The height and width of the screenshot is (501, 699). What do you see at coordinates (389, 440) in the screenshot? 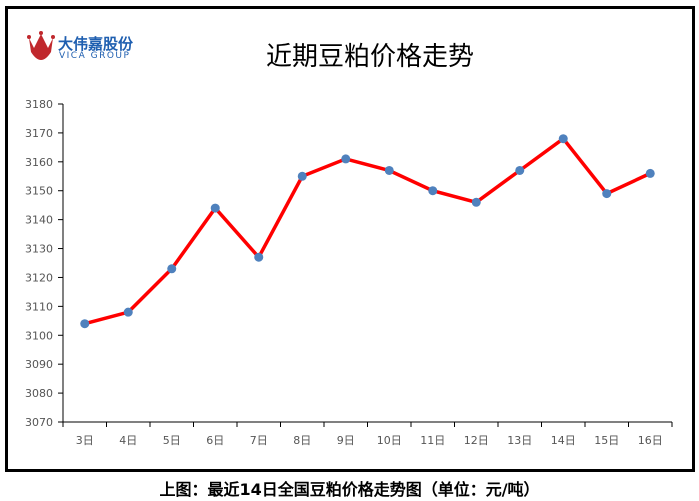
I see `x-tick-label: 10日` at bounding box center [389, 440].